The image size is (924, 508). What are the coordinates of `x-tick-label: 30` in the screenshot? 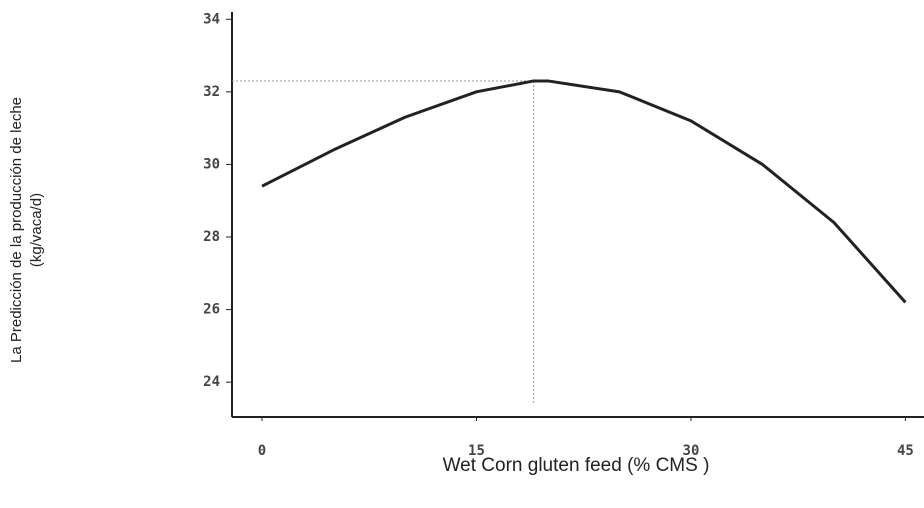 It's located at (691, 451).